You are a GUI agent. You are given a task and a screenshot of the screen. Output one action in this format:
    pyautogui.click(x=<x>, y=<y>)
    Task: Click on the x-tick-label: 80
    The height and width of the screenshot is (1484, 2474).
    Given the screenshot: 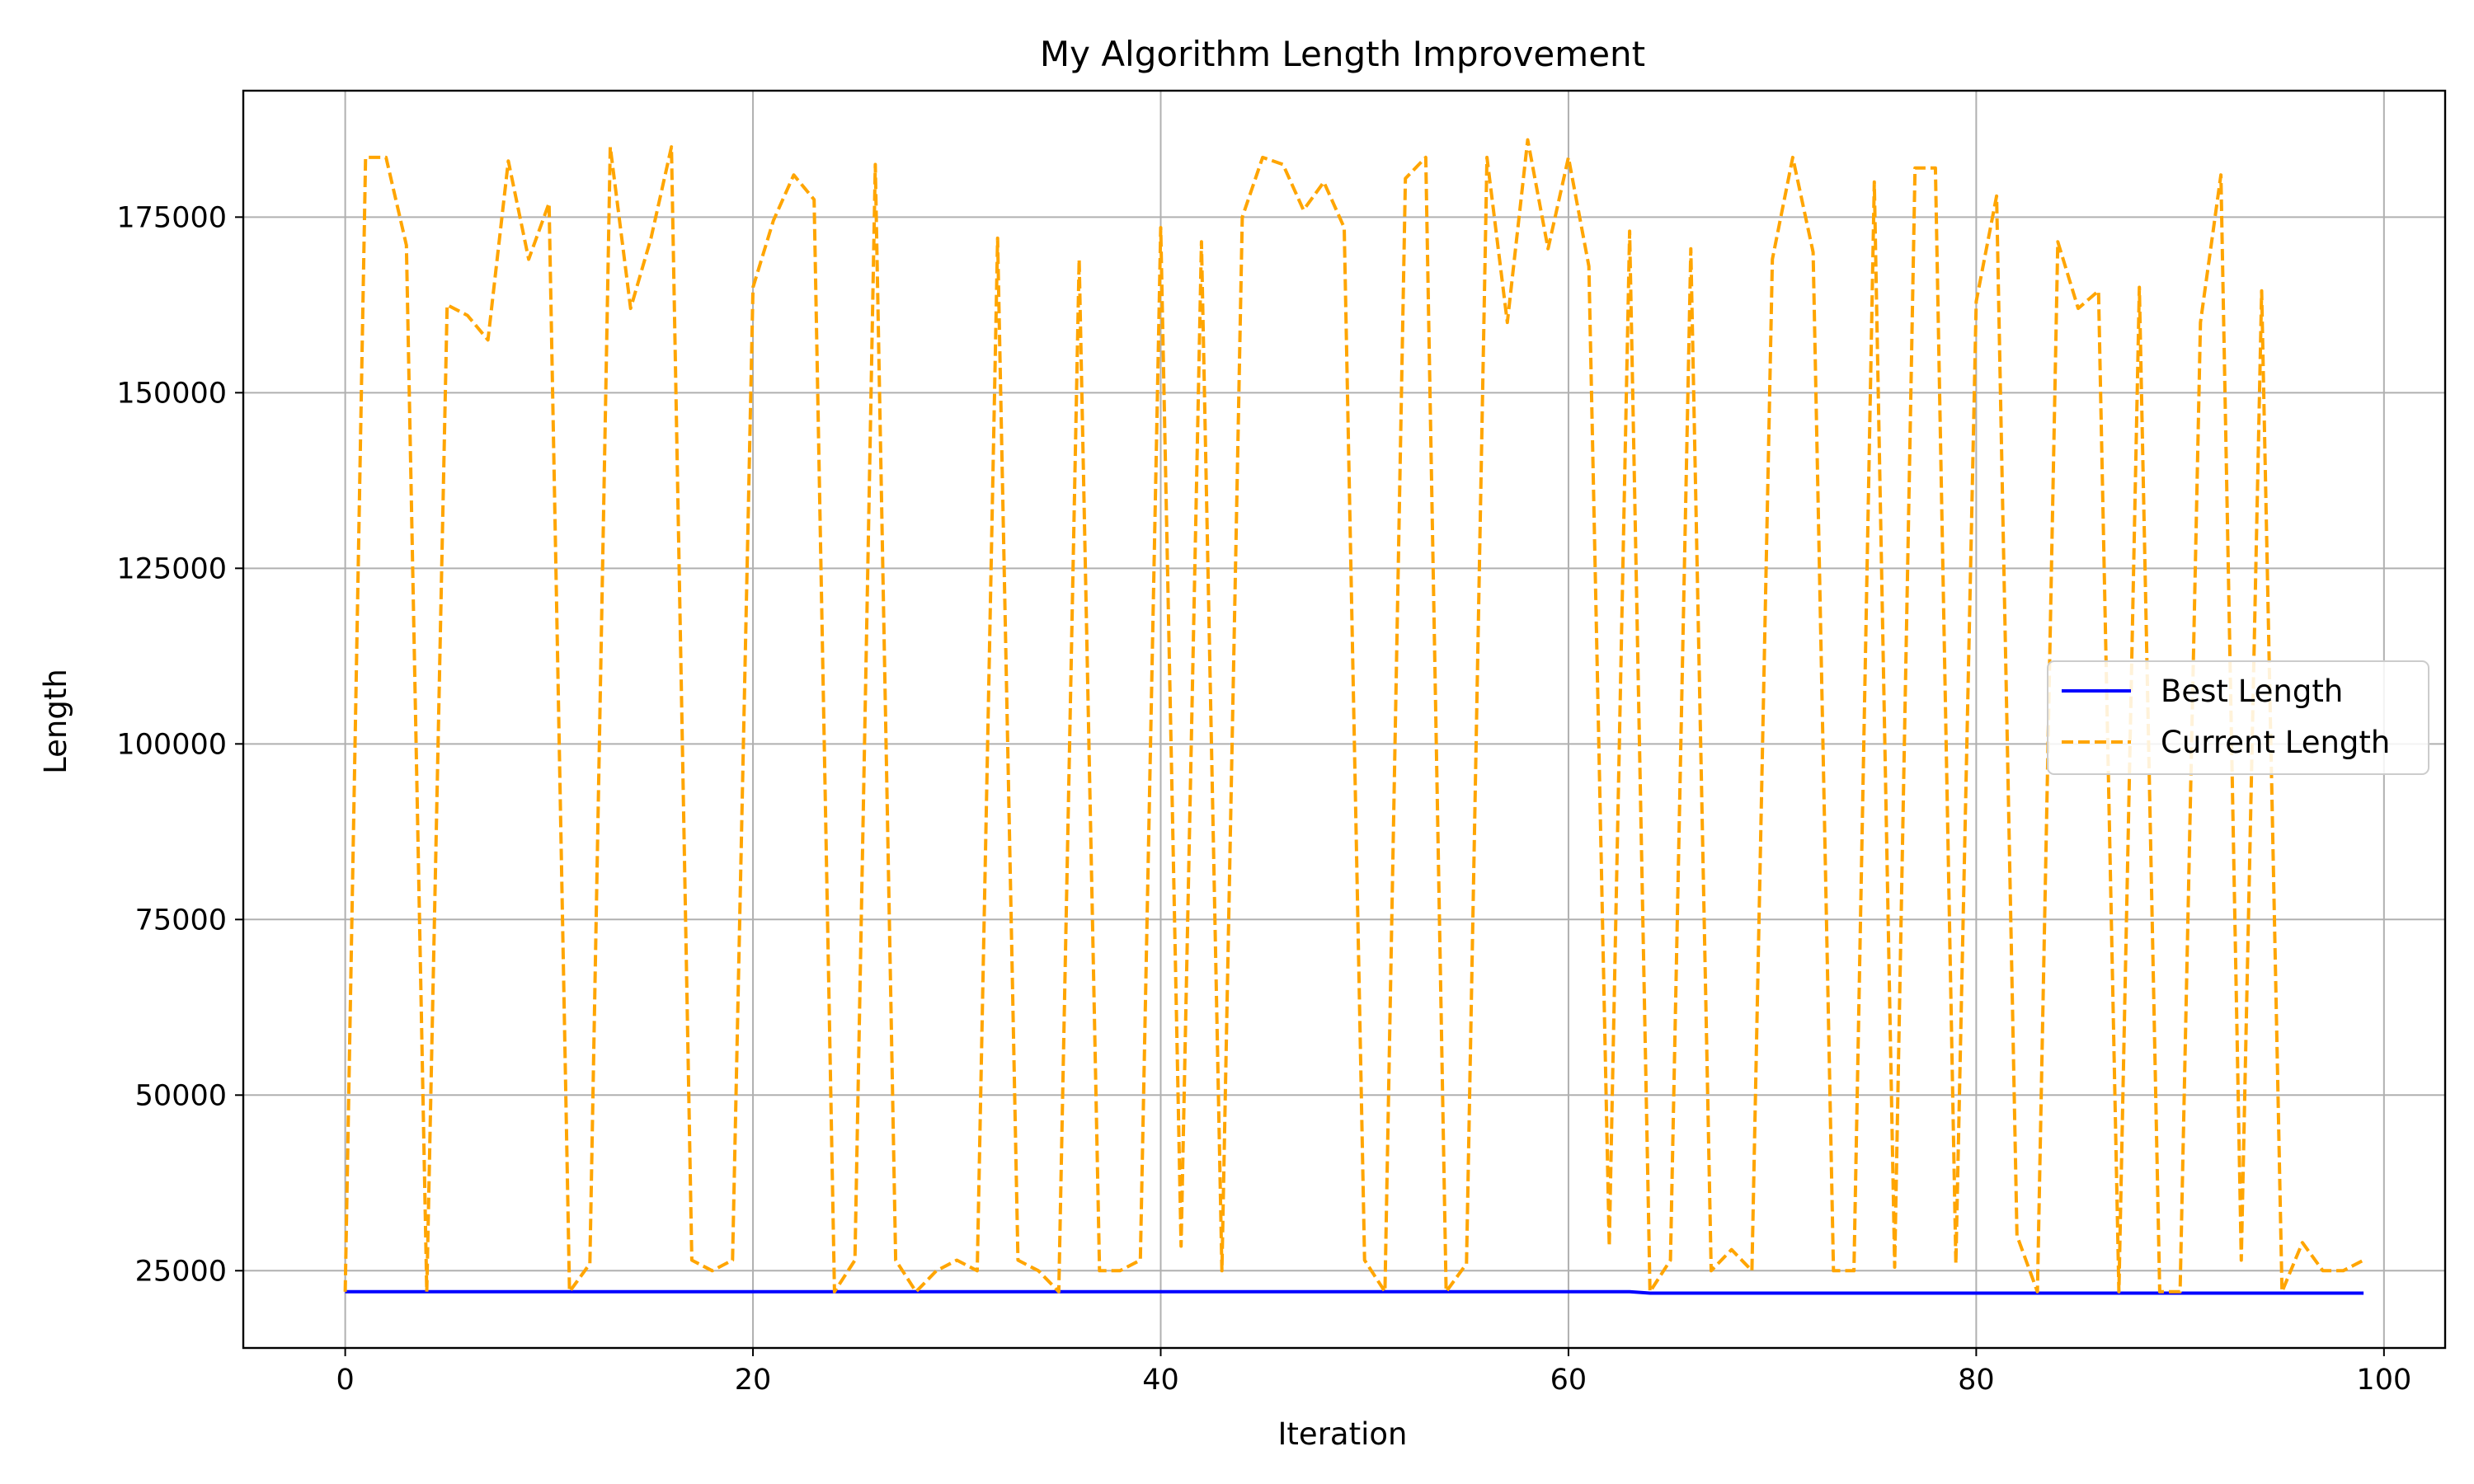 What is the action you would take?
    pyautogui.click(x=1976, y=1380)
    